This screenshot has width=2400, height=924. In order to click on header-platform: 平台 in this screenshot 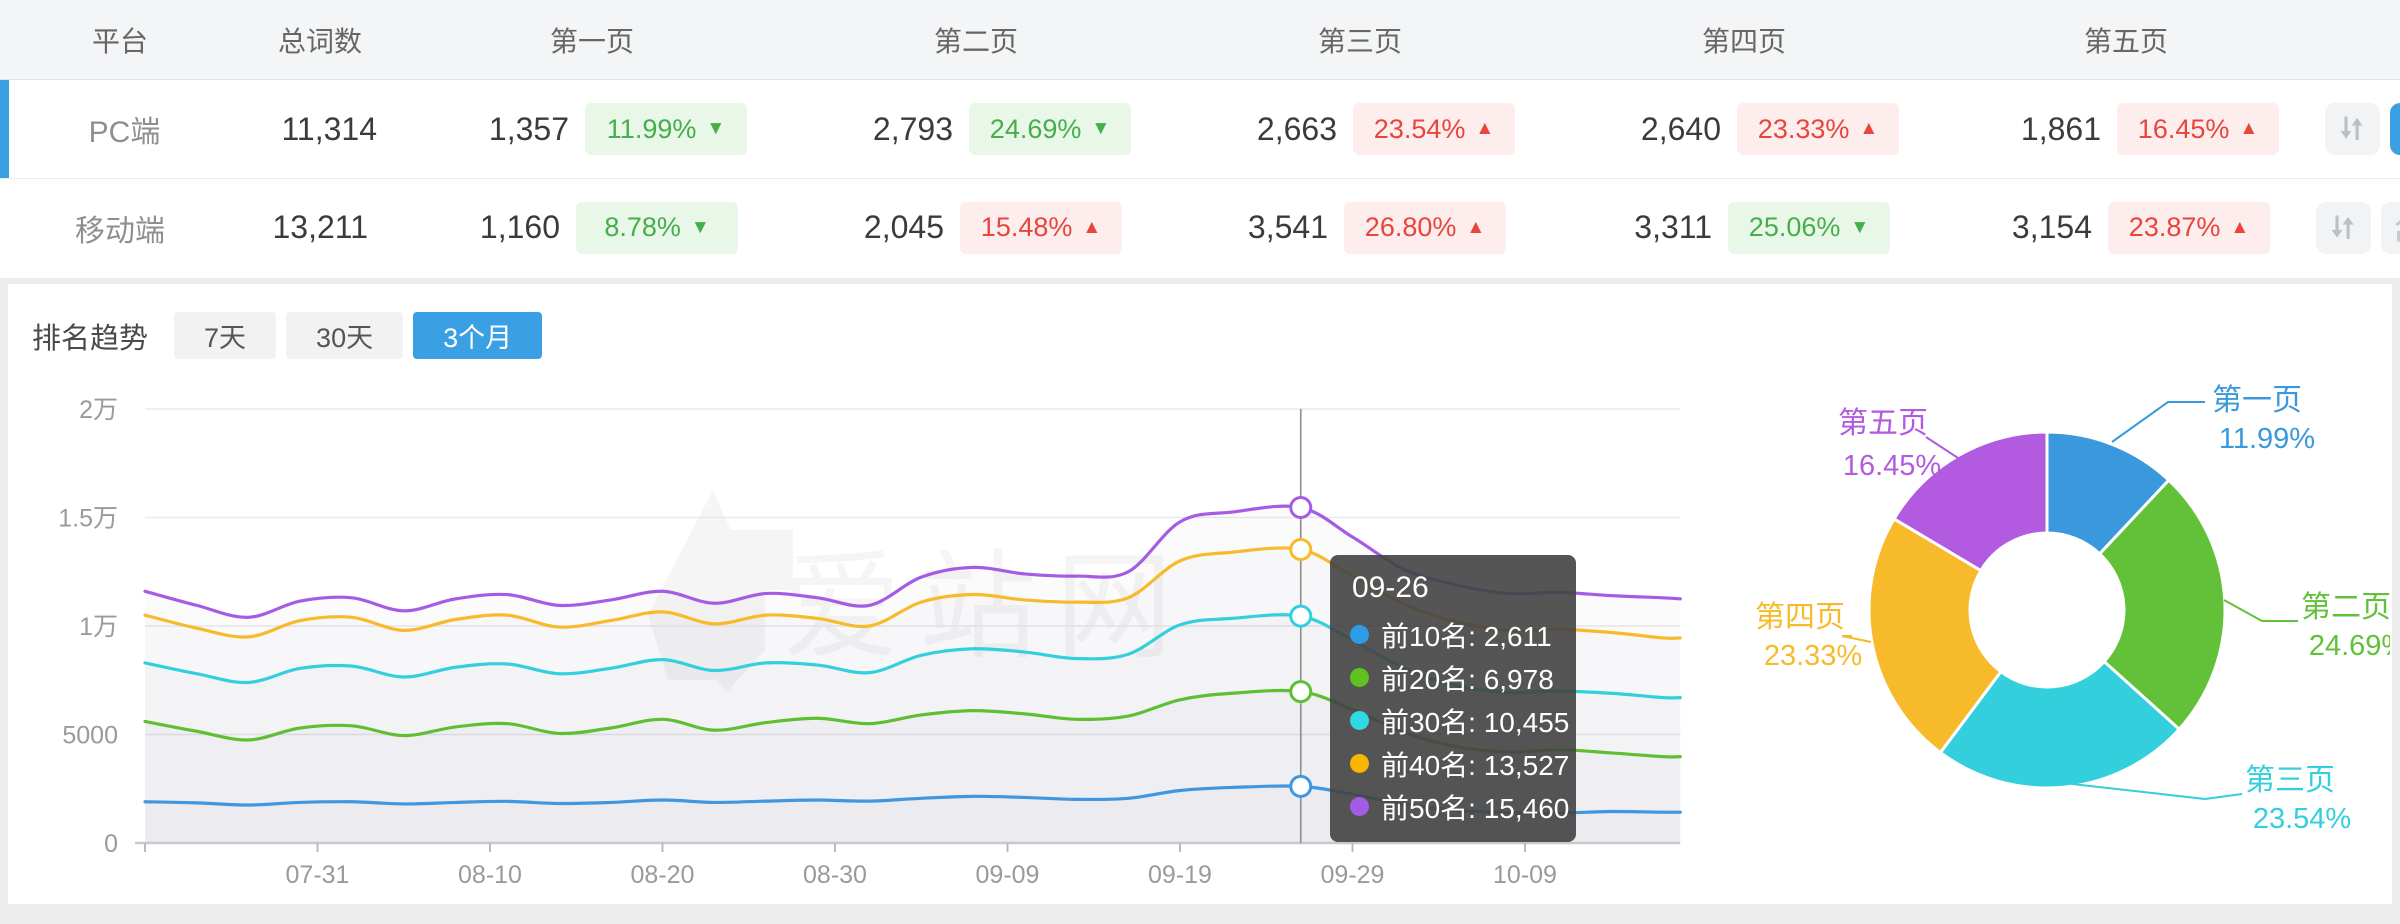, I will do `click(119, 41)`.